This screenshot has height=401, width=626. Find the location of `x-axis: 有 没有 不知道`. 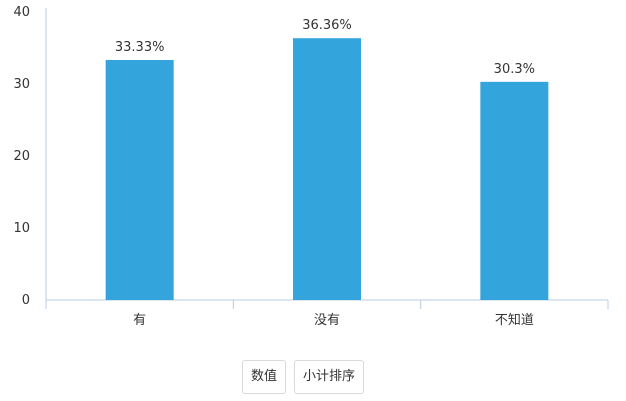

x-axis: 有 没有 不知道 is located at coordinates (327, 313).